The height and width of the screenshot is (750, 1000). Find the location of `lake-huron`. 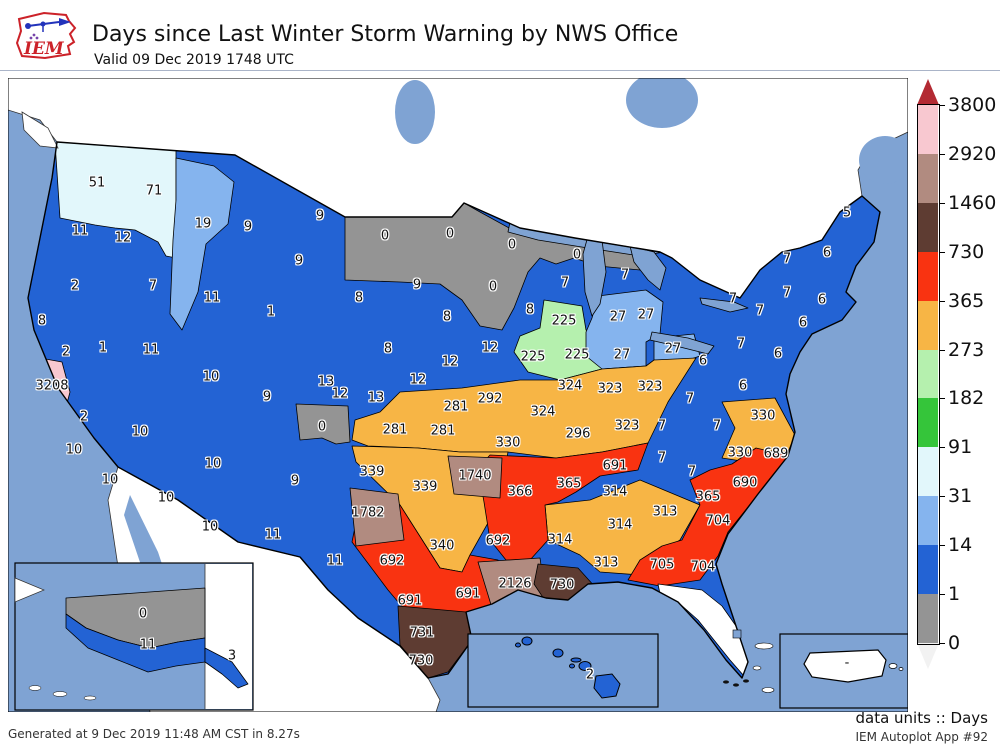

lake-huron is located at coordinates (648, 268).